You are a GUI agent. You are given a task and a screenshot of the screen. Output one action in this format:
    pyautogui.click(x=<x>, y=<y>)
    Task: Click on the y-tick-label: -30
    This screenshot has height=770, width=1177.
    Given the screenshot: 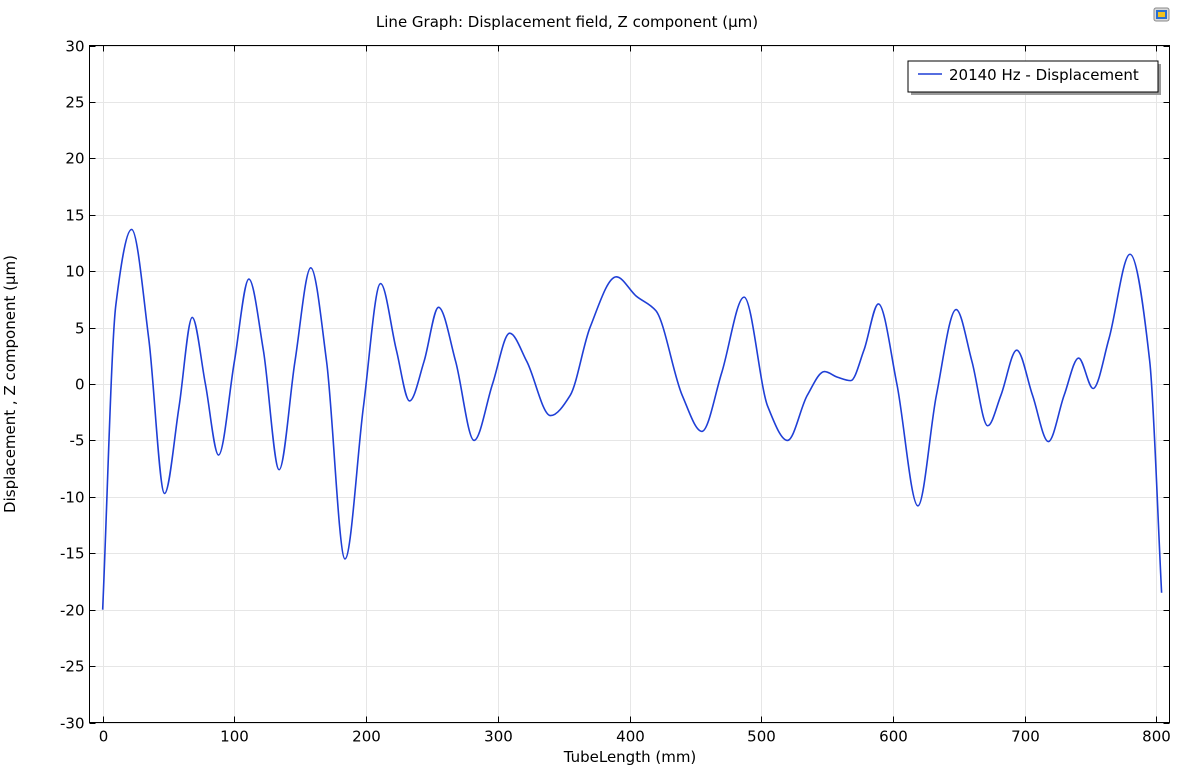 What is the action you would take?
    pyautogui.click(x=72, y=724)
    